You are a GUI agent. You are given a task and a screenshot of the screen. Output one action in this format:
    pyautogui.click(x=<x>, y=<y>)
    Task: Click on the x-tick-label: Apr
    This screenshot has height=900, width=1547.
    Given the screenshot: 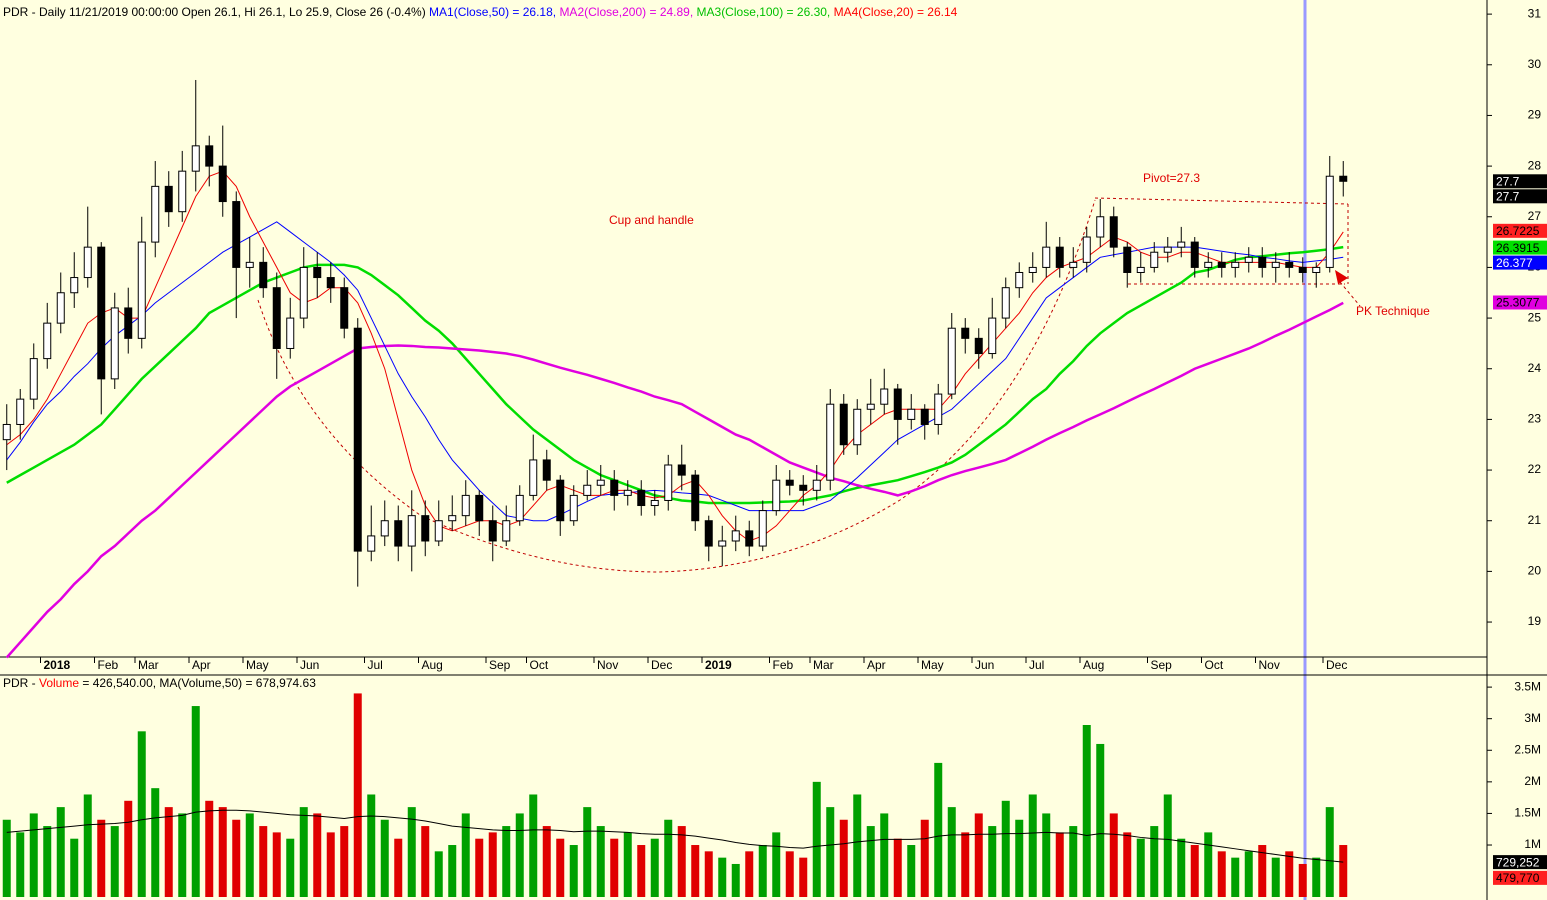 What is the action you would take?
    pyautogui.click(x=201, y=665)
    